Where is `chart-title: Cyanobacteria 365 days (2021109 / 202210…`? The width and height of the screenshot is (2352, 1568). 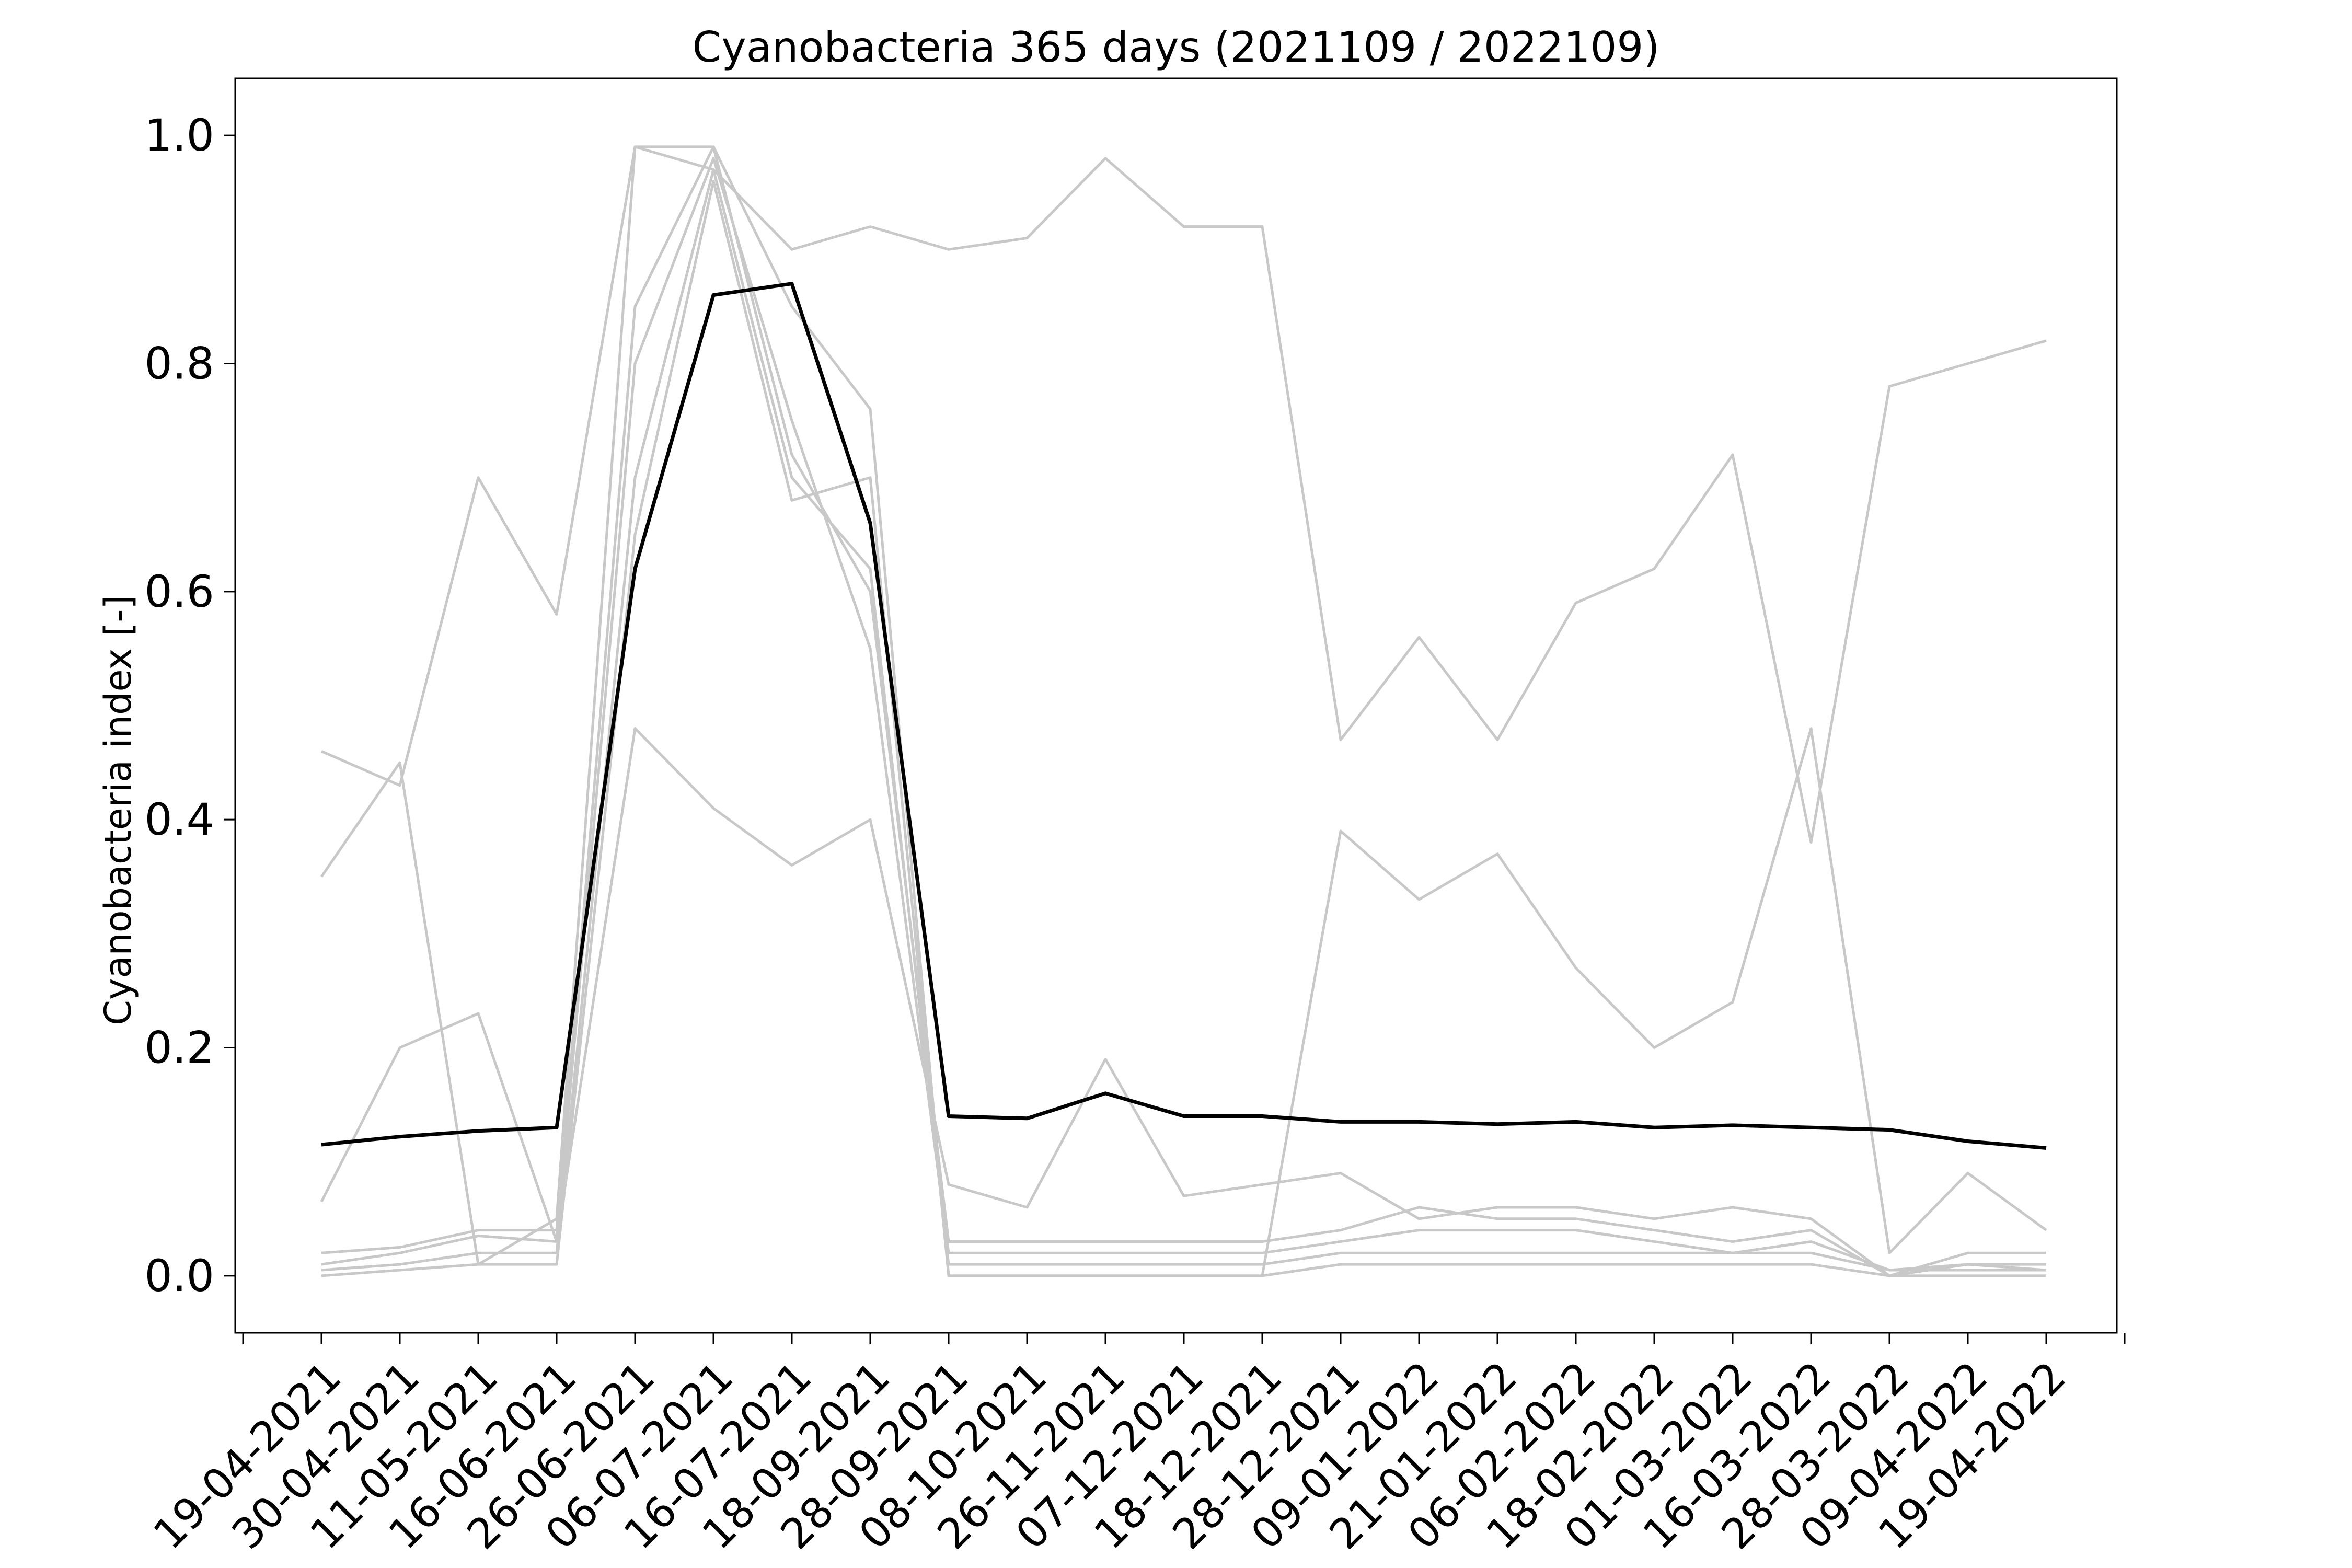
chart-title: Cyanobacteria 365 days (2021109 / 202210… is located at coordinates (1175, 47).